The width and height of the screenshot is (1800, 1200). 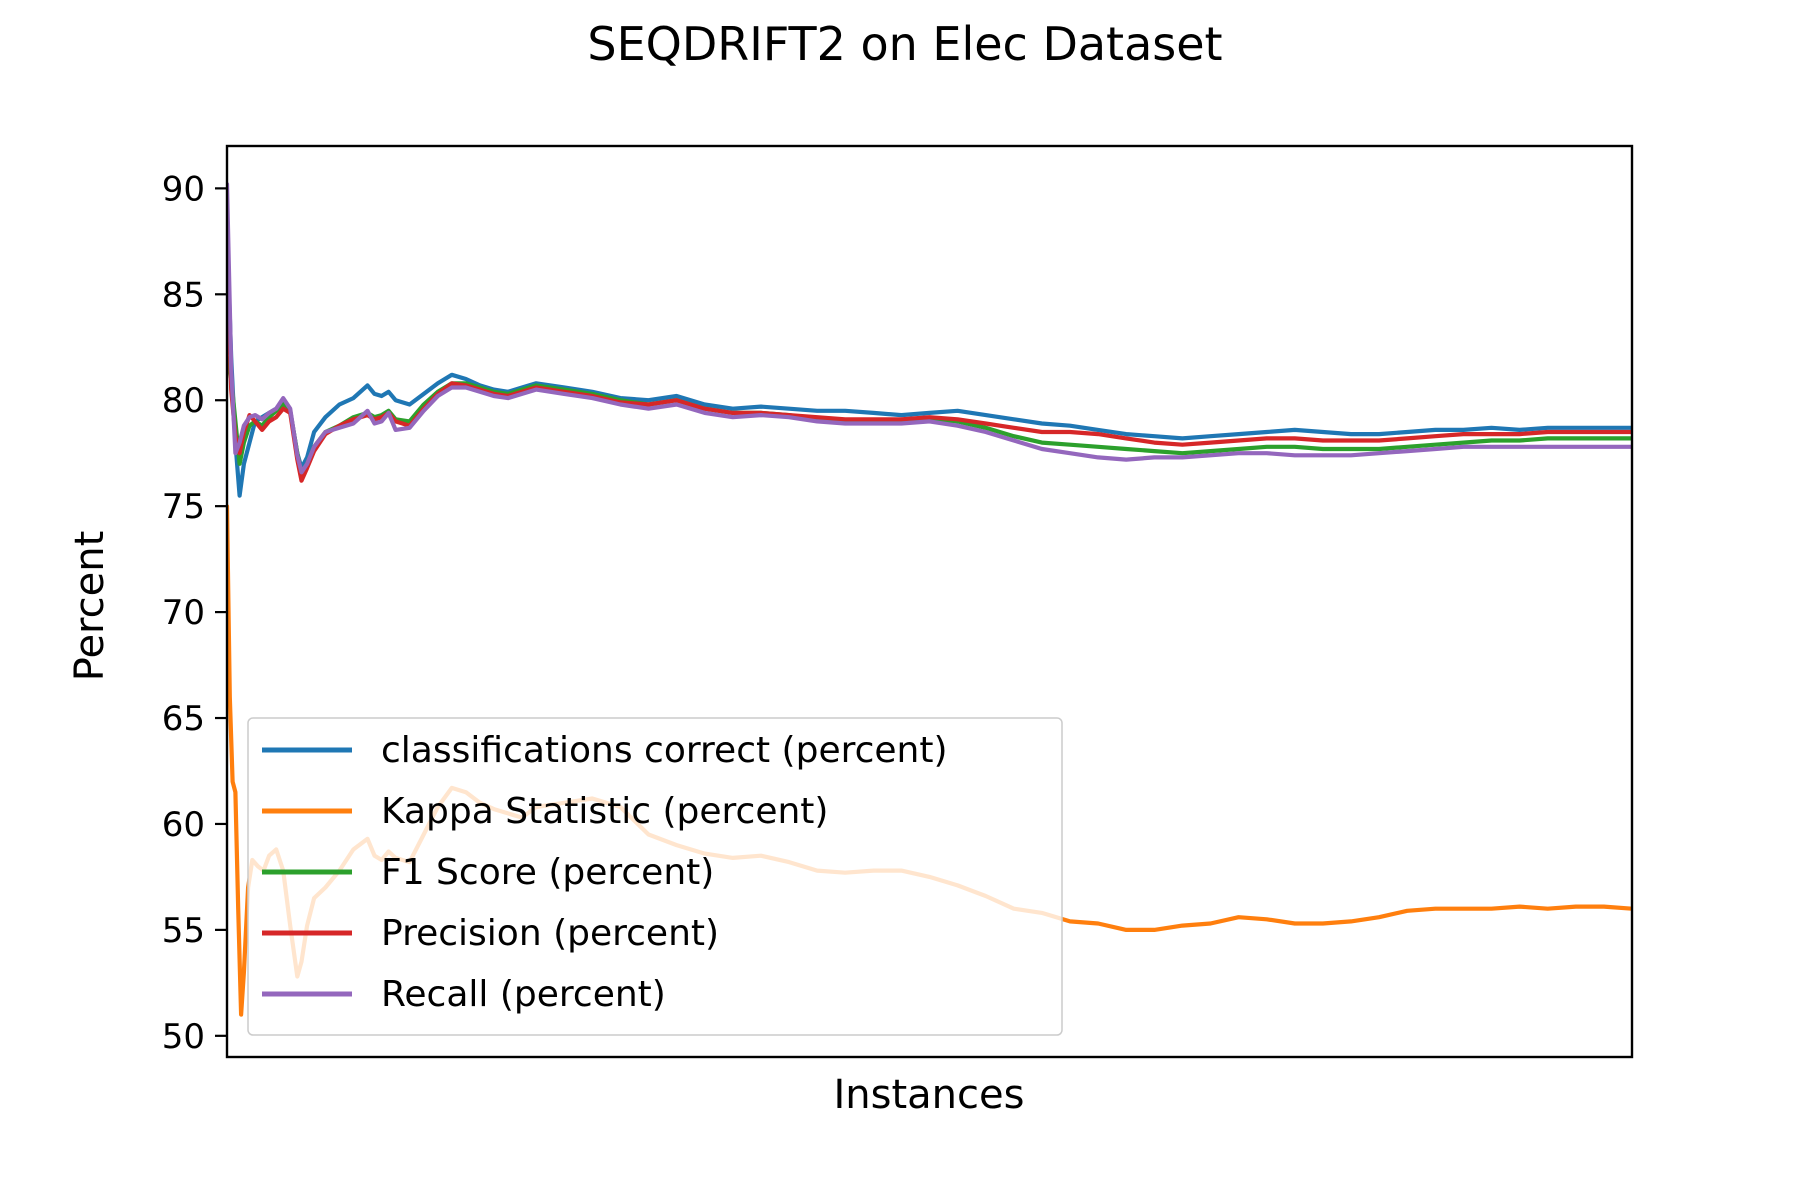 I want to click on y-tick-label-90: 90, so click(x=183, y=189).